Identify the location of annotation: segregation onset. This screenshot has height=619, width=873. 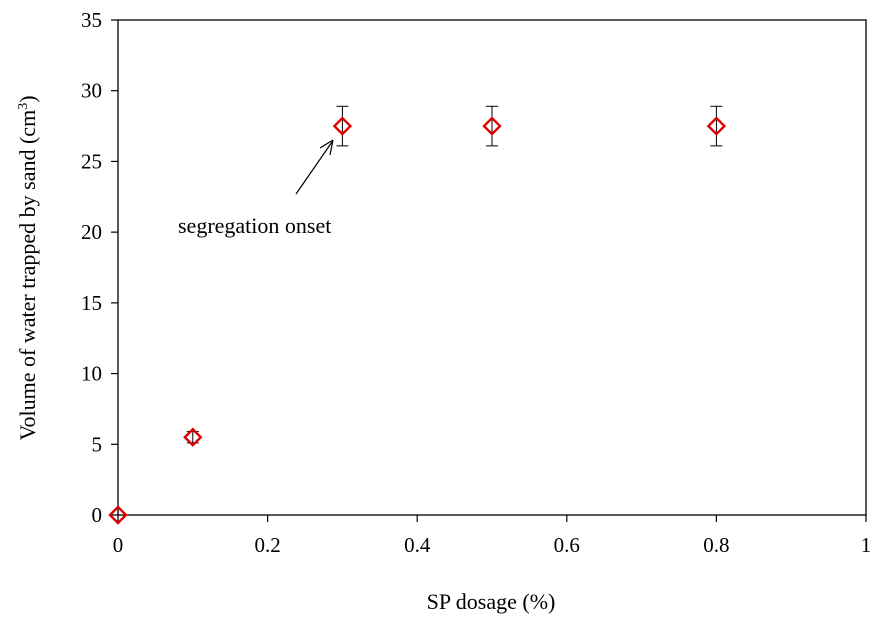
(256, 188).